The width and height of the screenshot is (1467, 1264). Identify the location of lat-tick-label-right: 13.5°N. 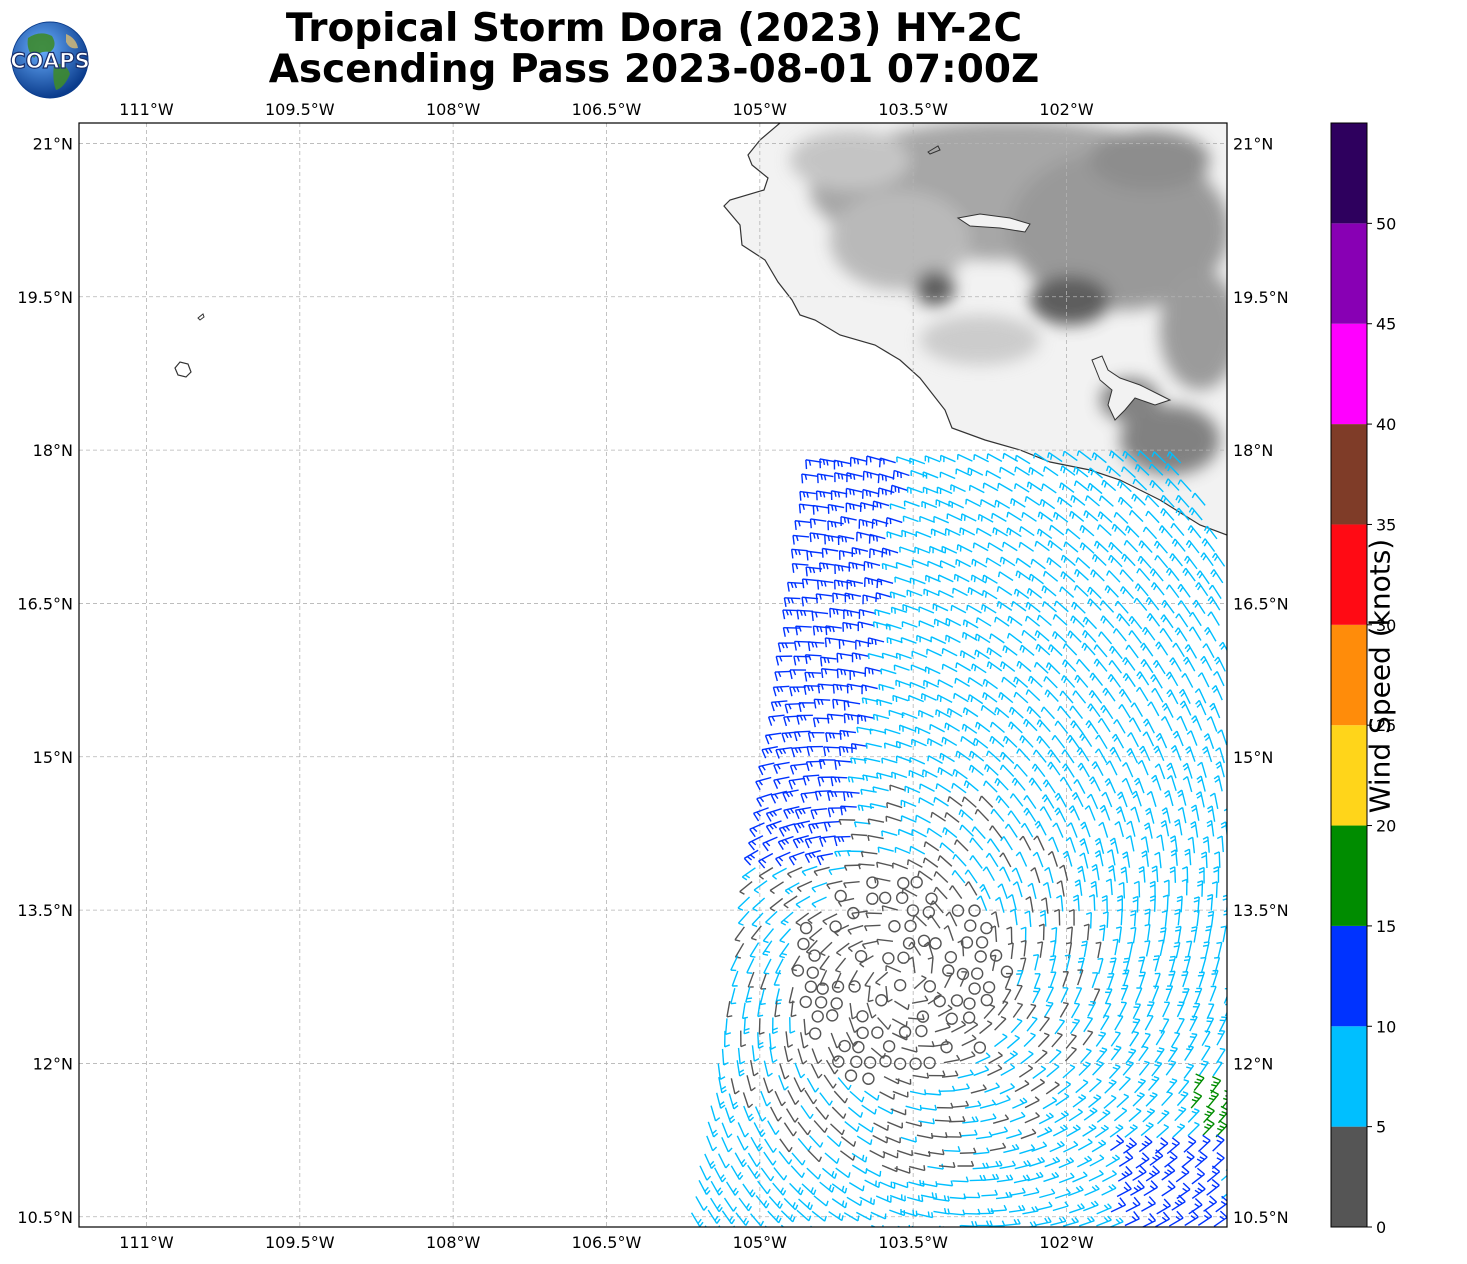
(1261, 910).